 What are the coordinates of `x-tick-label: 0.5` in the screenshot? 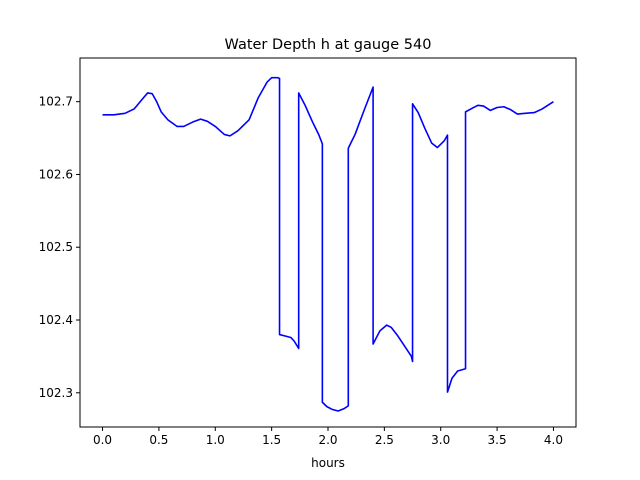 It's located at (158, 440).